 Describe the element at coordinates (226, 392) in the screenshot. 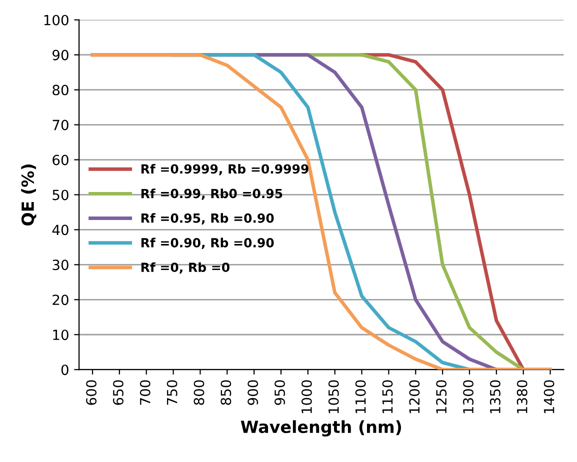

I see `x-tick-label: 850` at that location.